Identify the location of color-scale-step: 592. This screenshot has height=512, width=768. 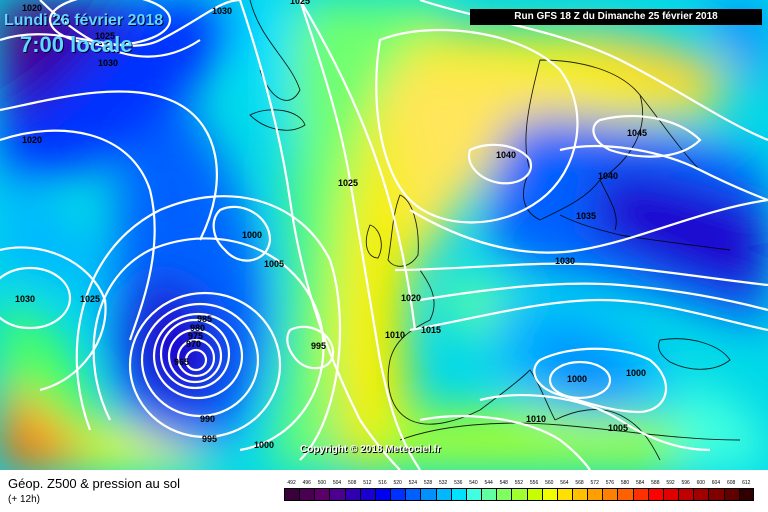
(670, 489).